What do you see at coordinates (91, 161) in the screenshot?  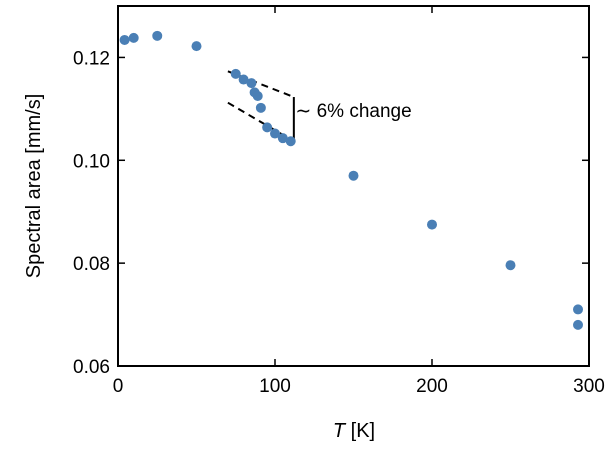 I see `y-tick-label: 0.10` at bounding box center [91, 161].